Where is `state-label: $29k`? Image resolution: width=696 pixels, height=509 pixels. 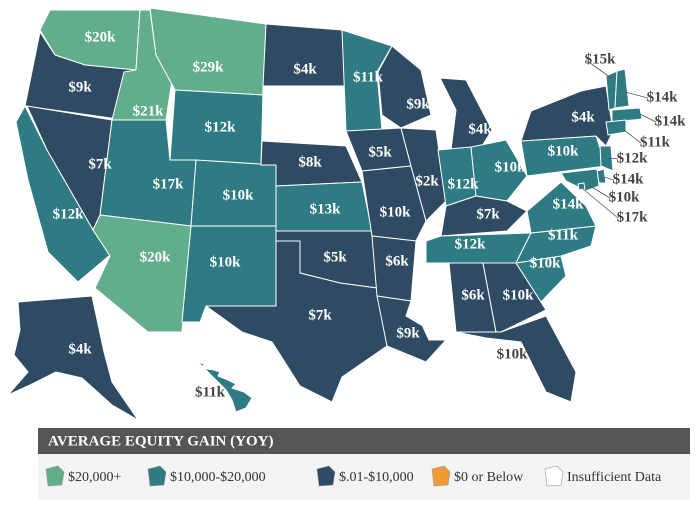
state-label: $29k is located at coordinates (209, 67).